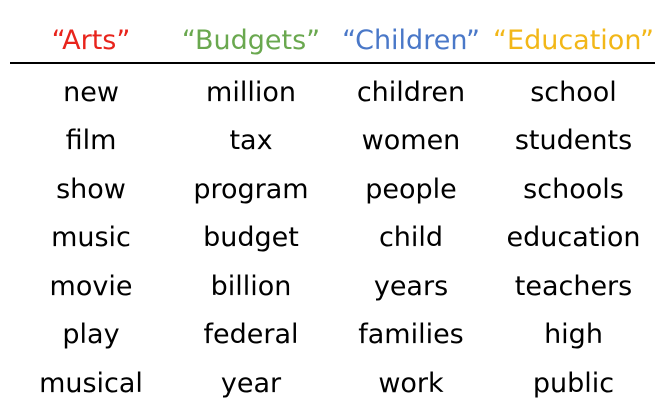 This screenshot has width=665, height=408. What do you see at coordinates (251, 286) in the screenshot?
I see `cell-budgets: billion` at bounding box center [251, 286].